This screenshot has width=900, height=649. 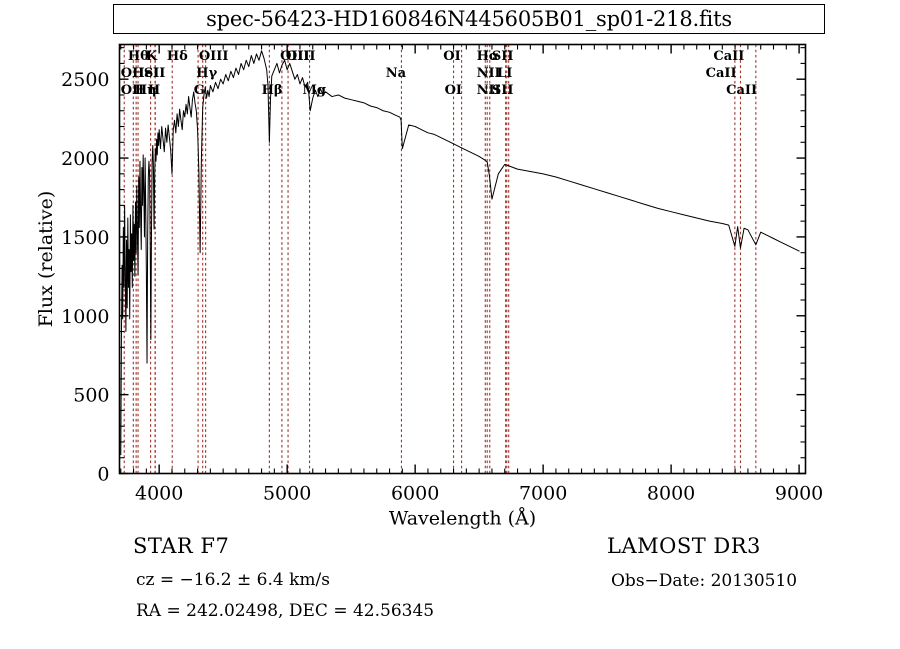 What do you see at coordinates (504, 73) in the screenshot?
I see `spectral-line-label: LI` at bounding box center [504, 73].